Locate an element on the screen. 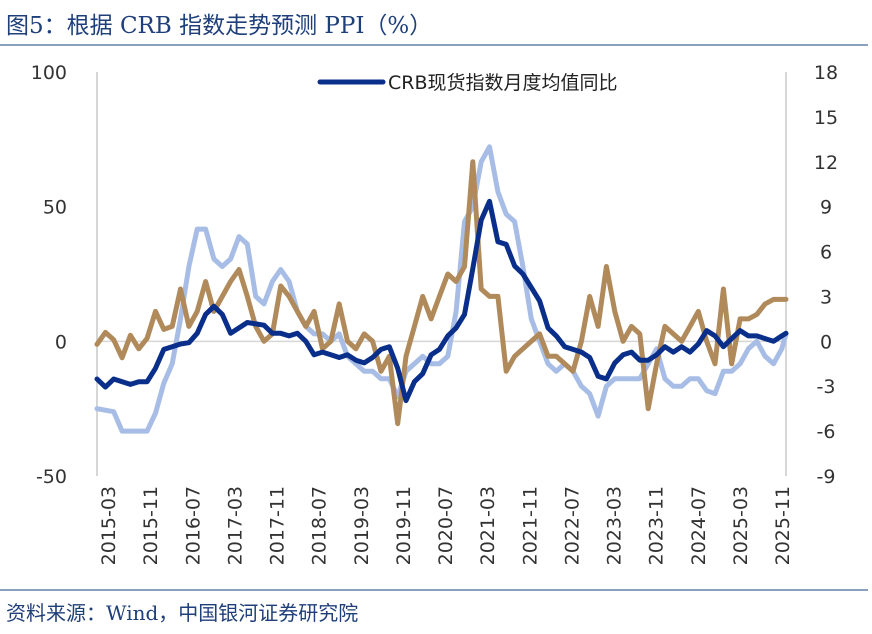  right-tick-label: 18 is located at coordinates (826, 73).